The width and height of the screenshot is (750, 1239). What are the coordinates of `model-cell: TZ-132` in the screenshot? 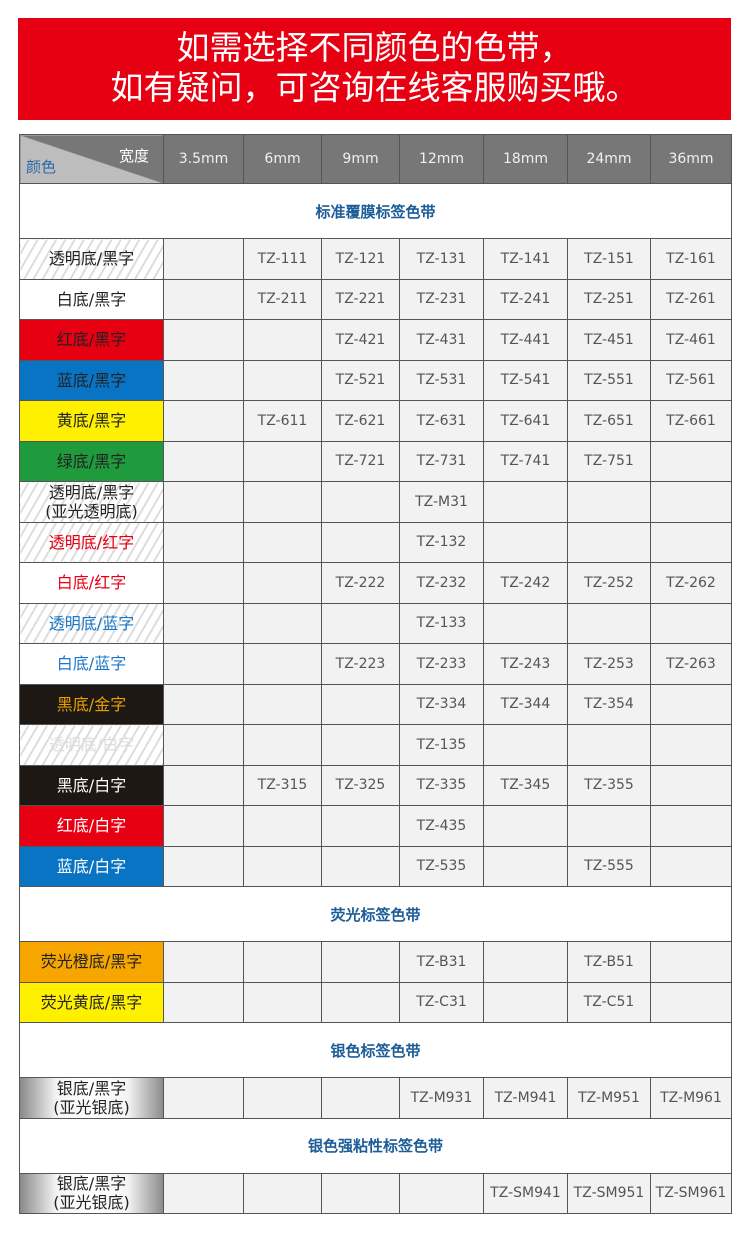 It's located at (441, 542).